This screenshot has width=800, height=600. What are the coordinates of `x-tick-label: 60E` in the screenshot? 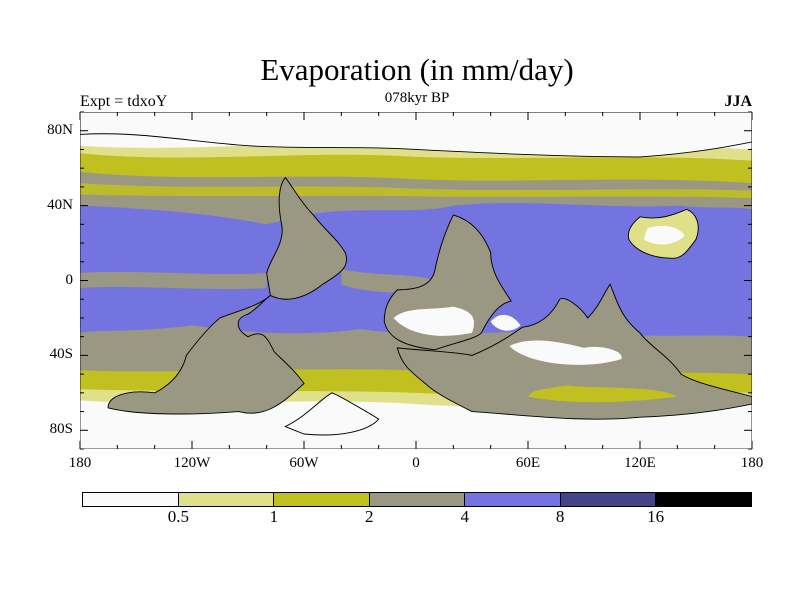 It's located at (528, 463).